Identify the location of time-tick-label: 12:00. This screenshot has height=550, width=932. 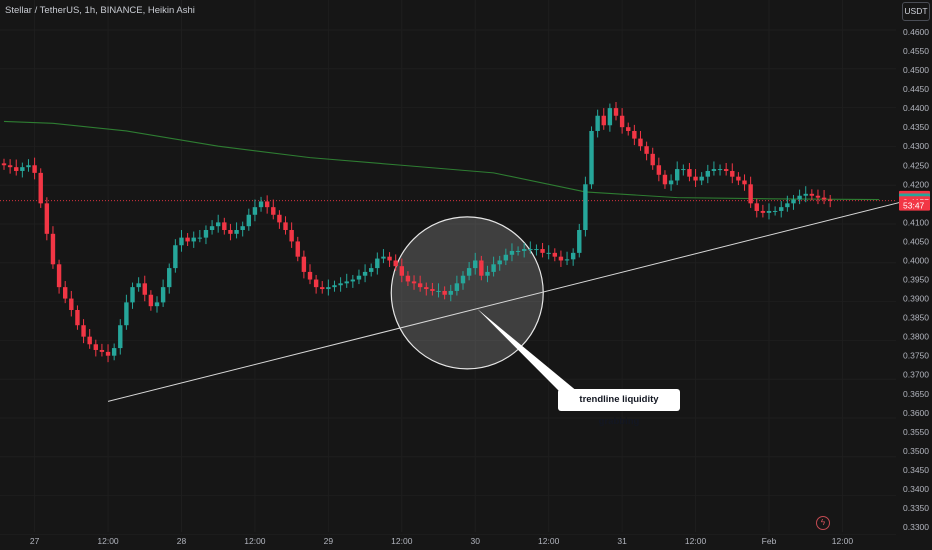
(255, 541).